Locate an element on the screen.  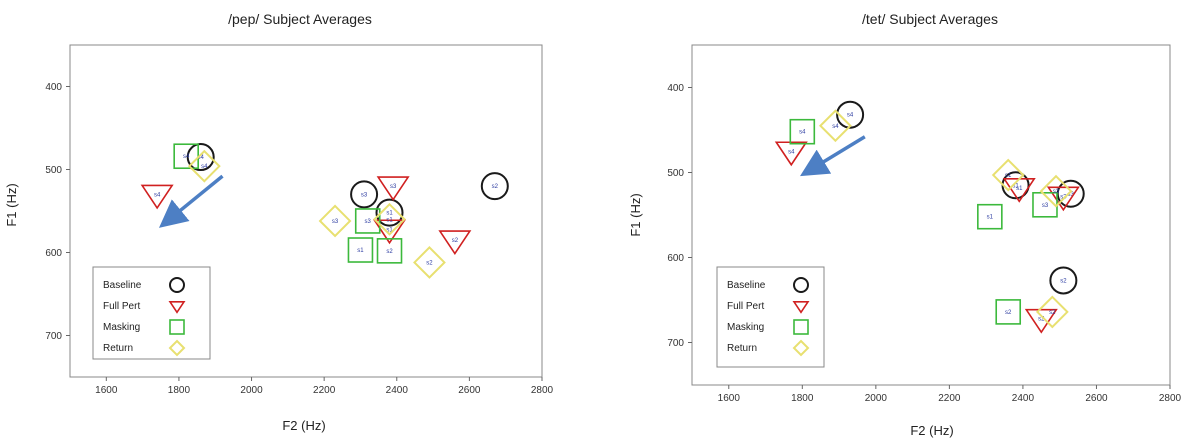
legend-box is located at coordinates (151, 313).